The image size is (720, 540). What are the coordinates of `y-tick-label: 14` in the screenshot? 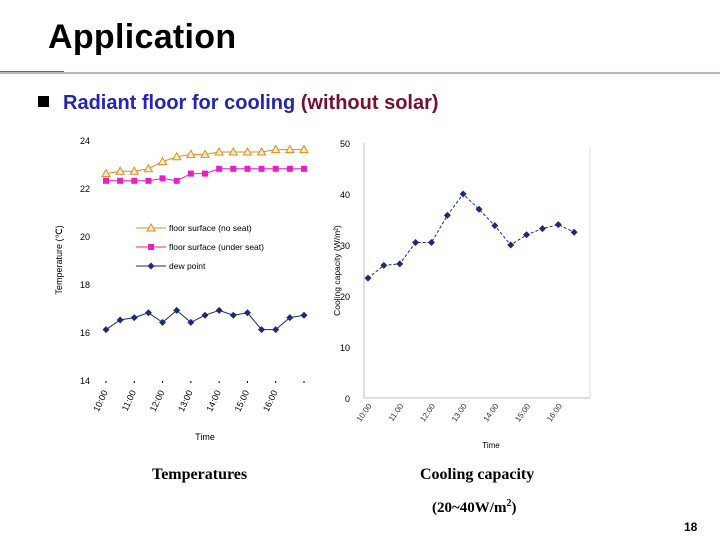 It's located at (85, 381).